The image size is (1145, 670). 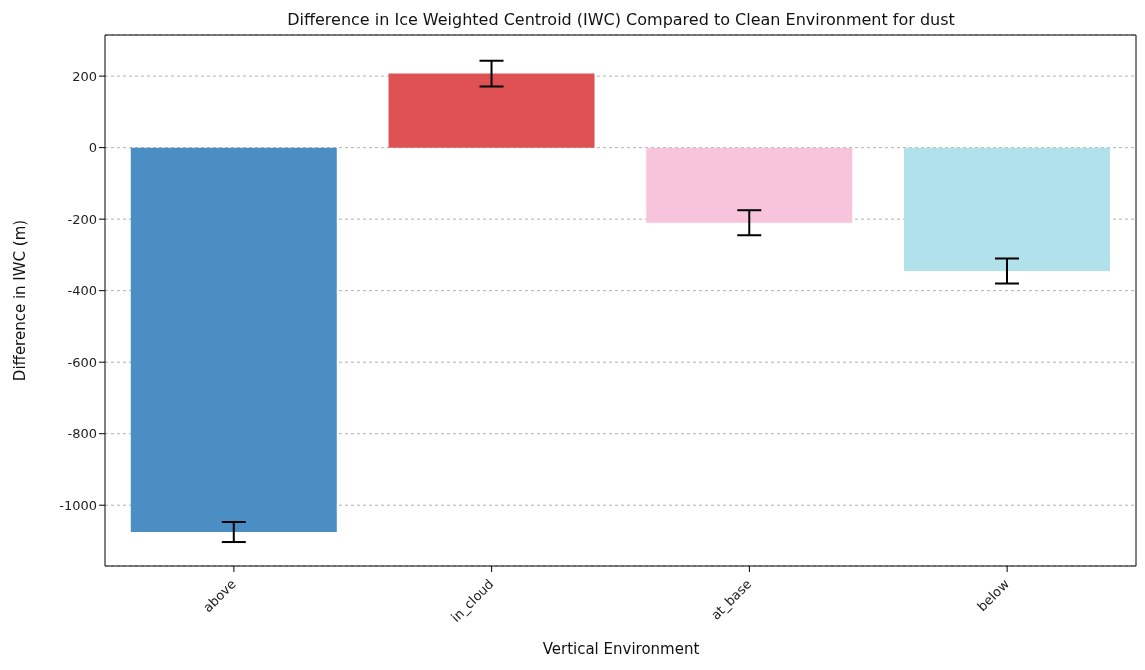 I want to click on chart-title: Difference in Ice Weighted Centroid (IWC) Compared to Clean Environment for dust, so click(x=621, y=19).